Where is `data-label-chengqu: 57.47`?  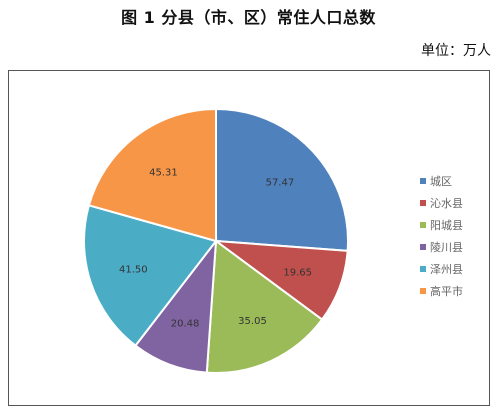 data-label-chengqu: 57.47 is located at coordinates (280, 183).